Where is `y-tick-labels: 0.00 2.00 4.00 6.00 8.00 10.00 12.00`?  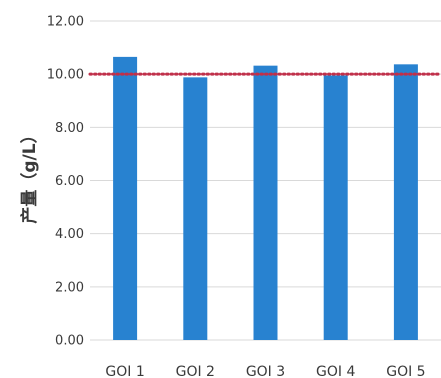
y-tick-labels: 0.00 2.00 4.00 6.00 8.00 10.00 12.00 is located at coordinates (65, 182).